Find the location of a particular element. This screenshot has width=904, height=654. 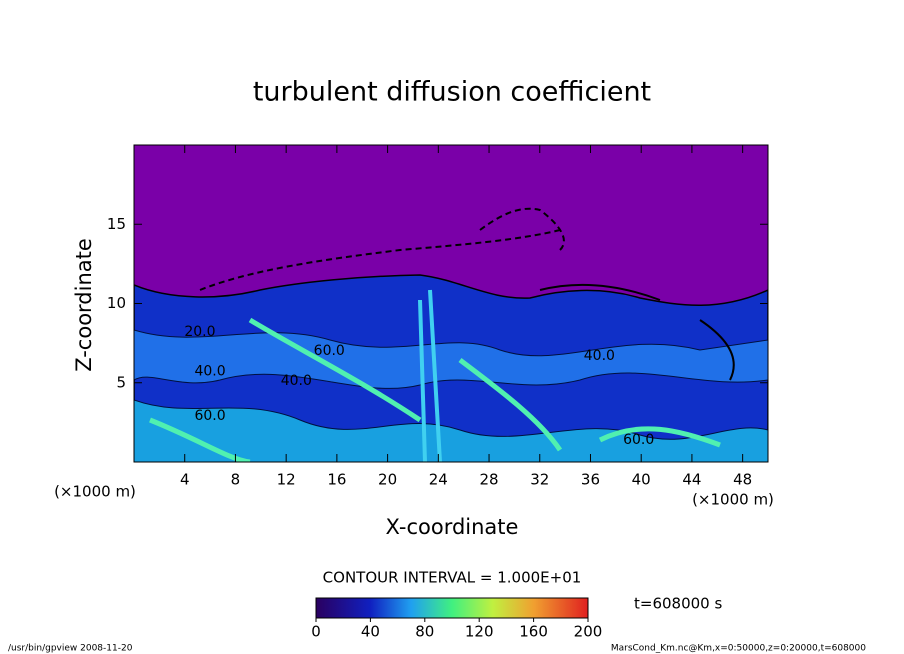

colorbar-tick-label: 200 is located at coordinates (588, 632).